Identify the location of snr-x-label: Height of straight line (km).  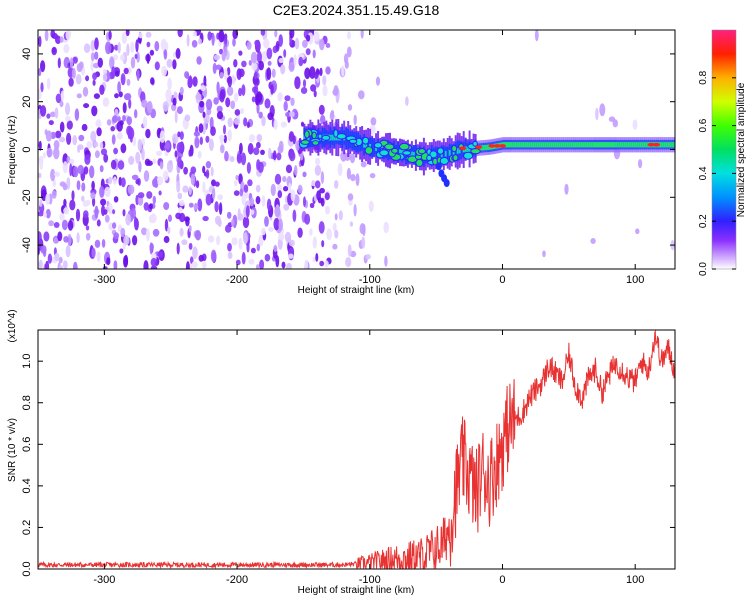
(356, 590).